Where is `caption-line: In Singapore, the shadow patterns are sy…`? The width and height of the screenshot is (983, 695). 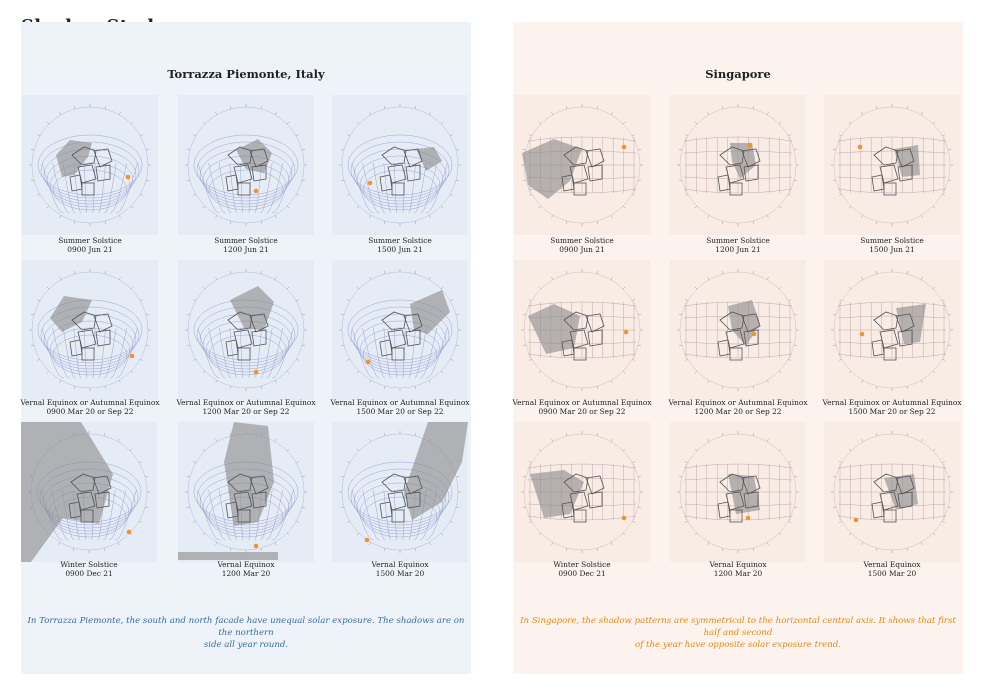 caption-line: In Singapore, the shadow patterns are sy… is located at coordinates (738, 627).